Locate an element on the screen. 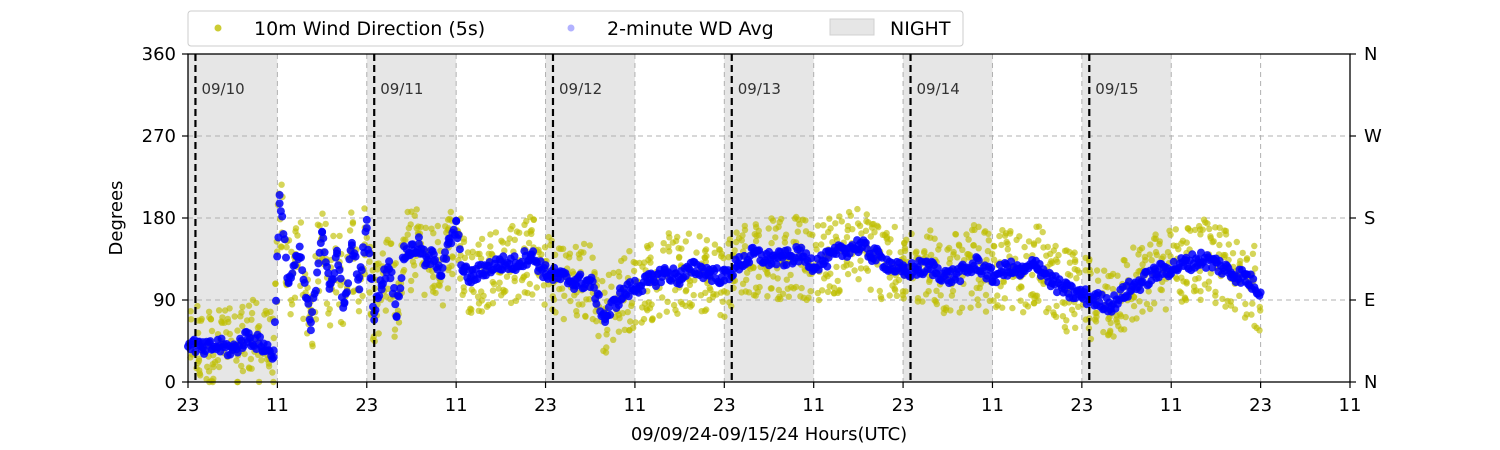  y-tick-label-1: 90 is located at coordinates (164, 300).